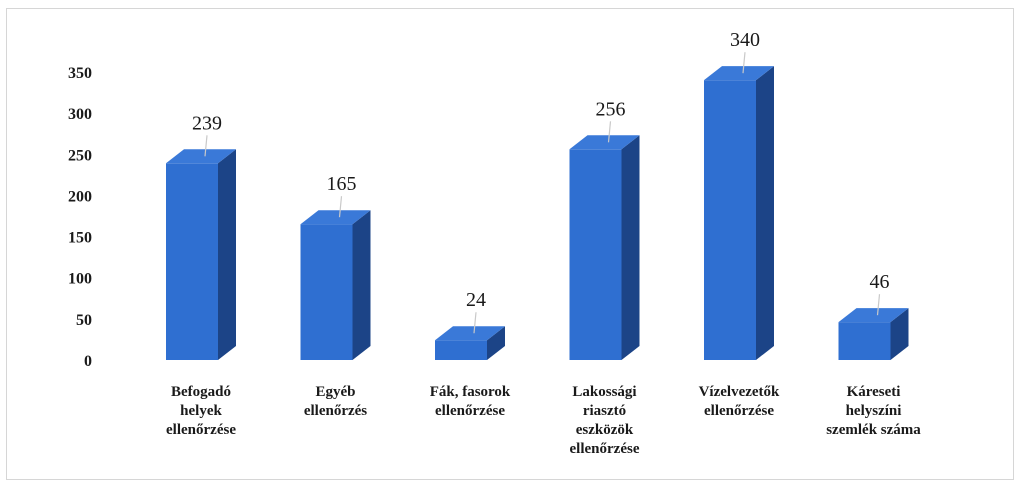 The width and height of the screenshot is (1022, 488). I want to click on category-label-line: helyszíni, so click(874, 411).